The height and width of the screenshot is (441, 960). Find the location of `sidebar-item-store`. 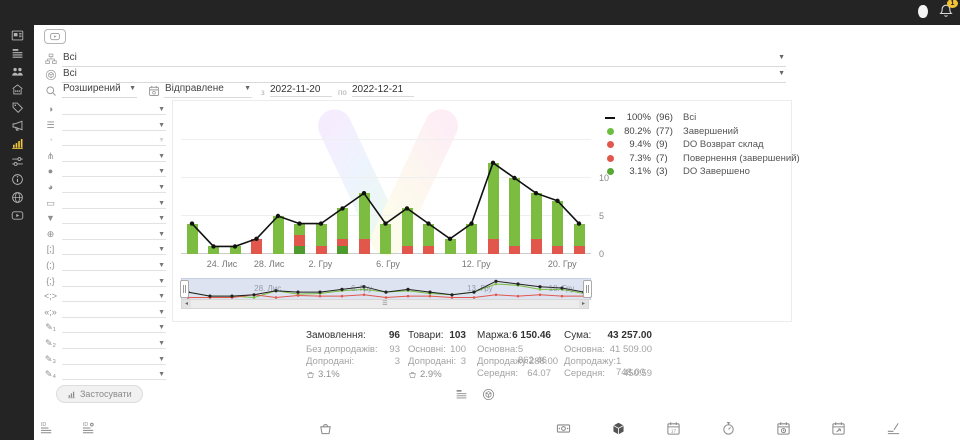

sidebar-item-store is located at coordinates (17, 89).